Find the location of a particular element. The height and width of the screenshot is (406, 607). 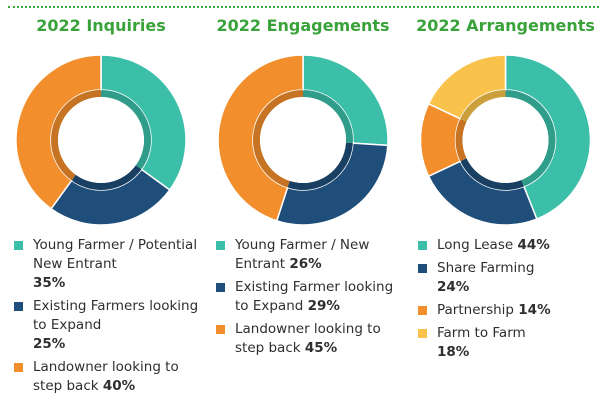

donut-chart-engagements is located at coordinates (303, 140).